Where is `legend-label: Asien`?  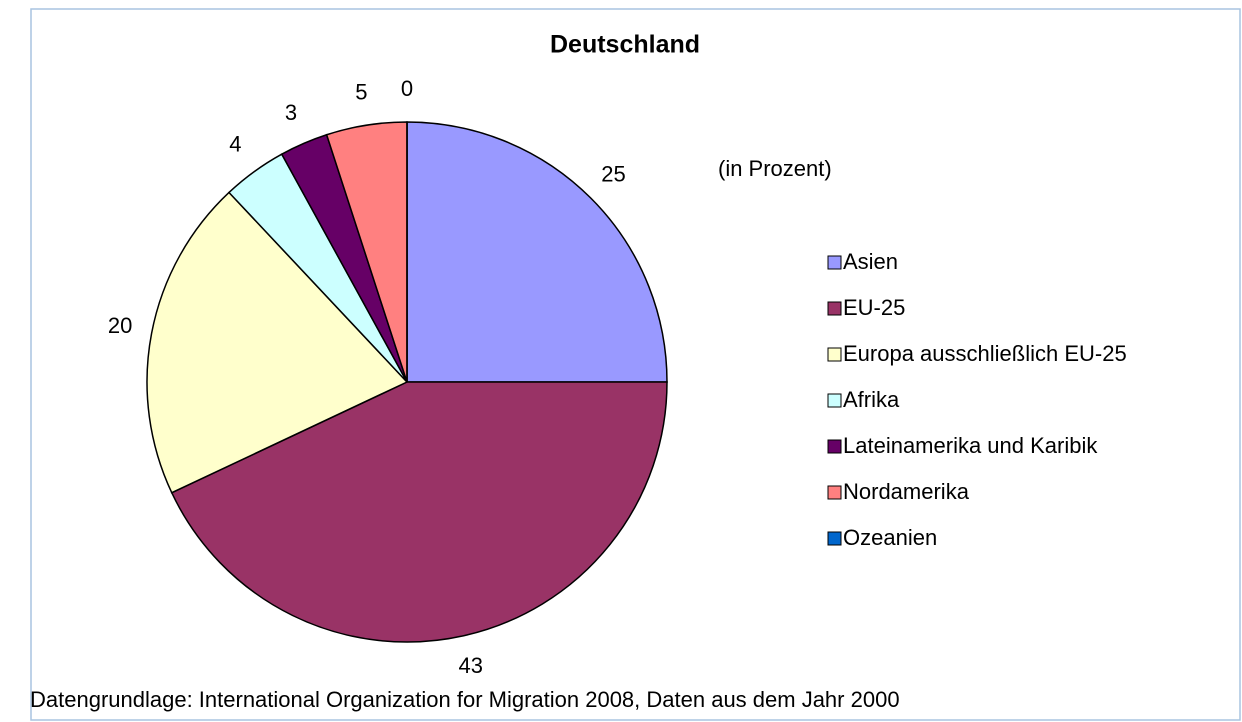 legend-label: Asien is located at coordinates (870, 261).